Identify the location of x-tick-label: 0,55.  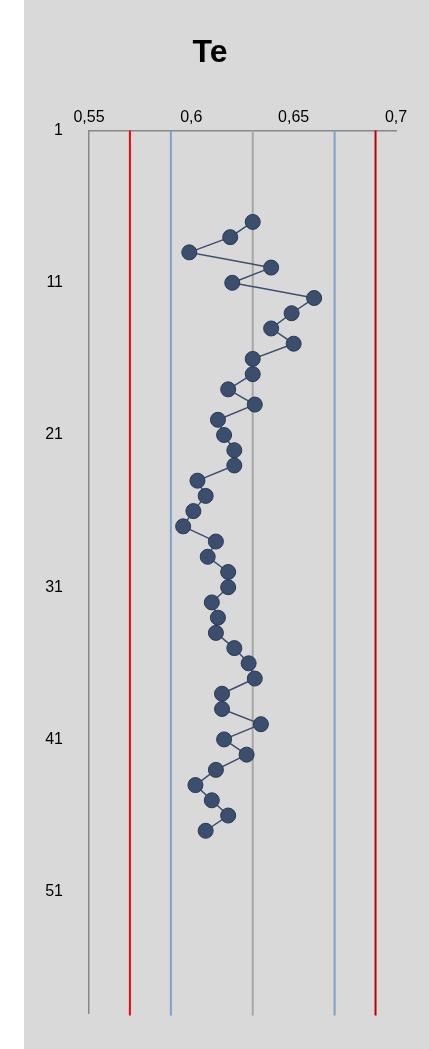
(89, 117).